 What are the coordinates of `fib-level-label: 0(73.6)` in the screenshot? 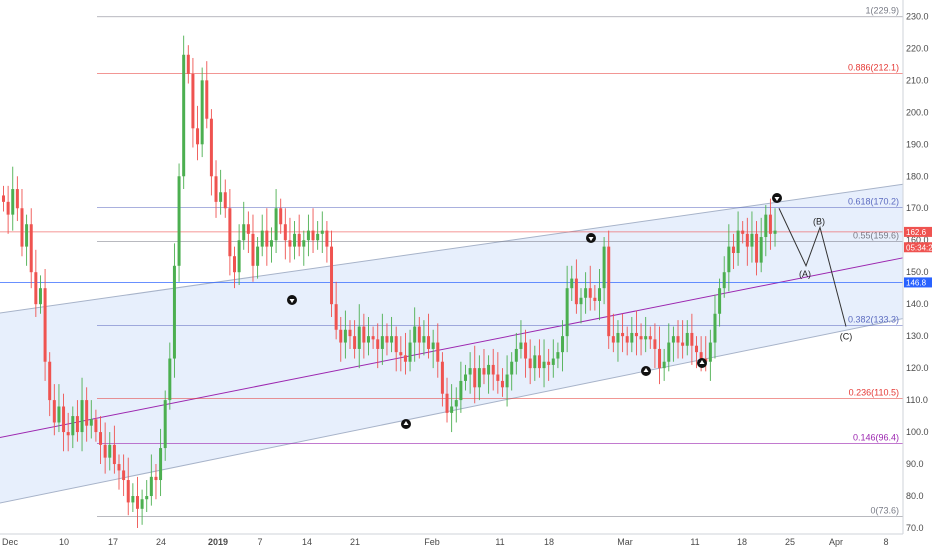 It's located at (884, 510).